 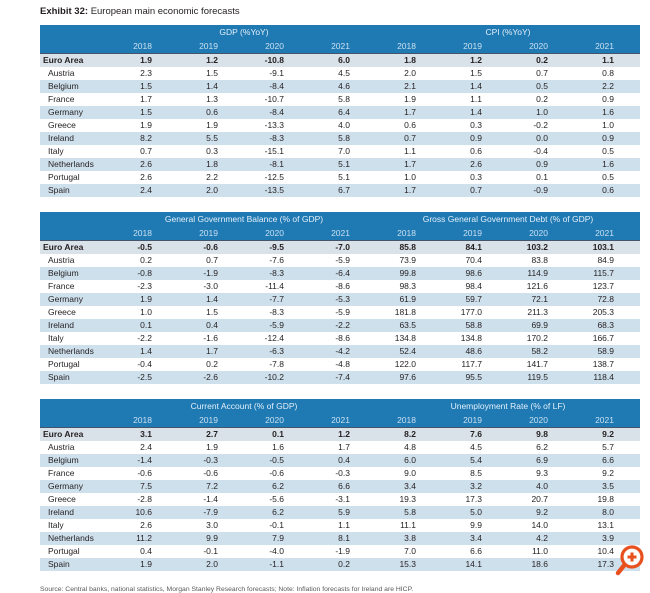 I want to click on value-cell: 84.1, so click(x=475, y=247).